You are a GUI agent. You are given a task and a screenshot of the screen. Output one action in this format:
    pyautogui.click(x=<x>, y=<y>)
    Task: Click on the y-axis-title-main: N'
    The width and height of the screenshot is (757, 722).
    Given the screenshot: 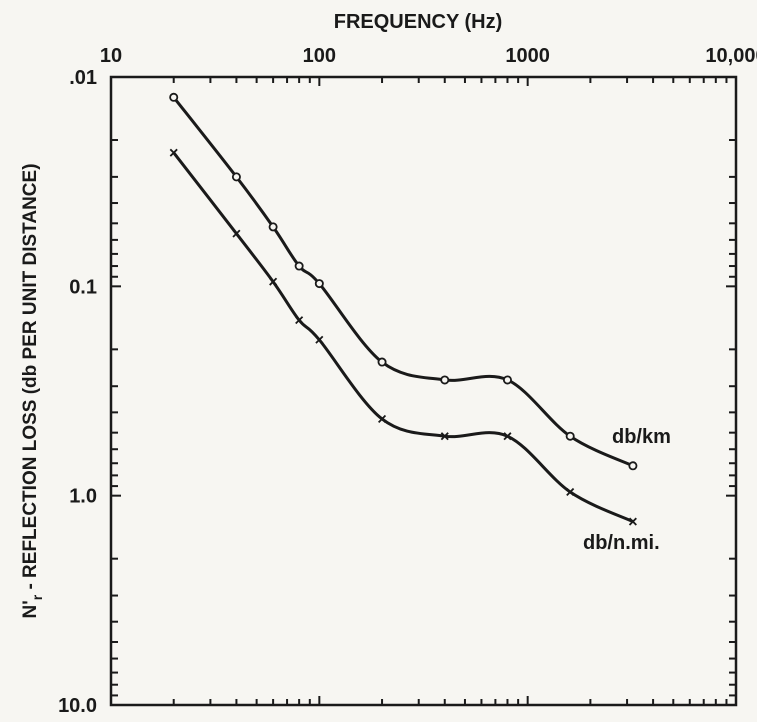 What is the action you would take?
    pyautogui.click(x=30, y=609)
    